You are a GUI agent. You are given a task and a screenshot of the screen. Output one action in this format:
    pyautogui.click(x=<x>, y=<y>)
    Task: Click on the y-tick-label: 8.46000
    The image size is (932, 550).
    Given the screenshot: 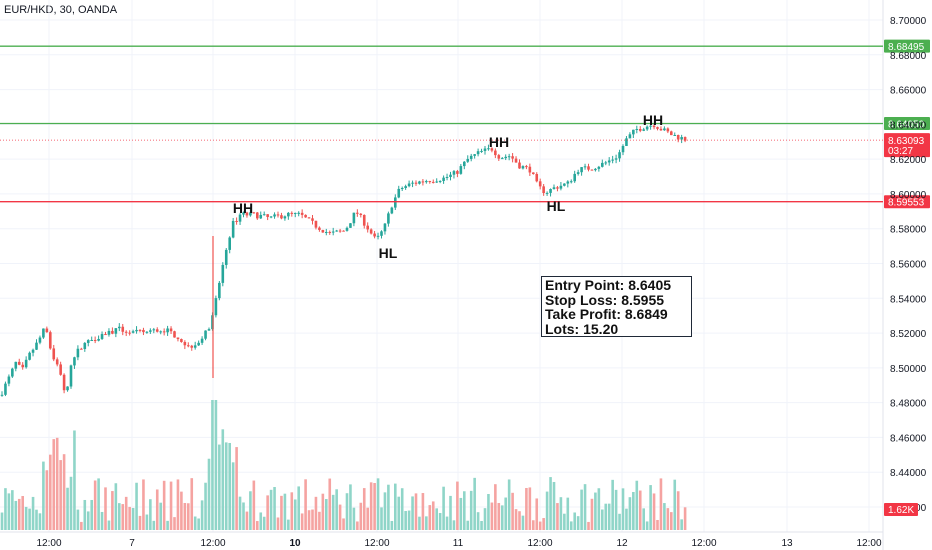 What is the action you would take?
    pyautogui.click(x=908, y=438)
    